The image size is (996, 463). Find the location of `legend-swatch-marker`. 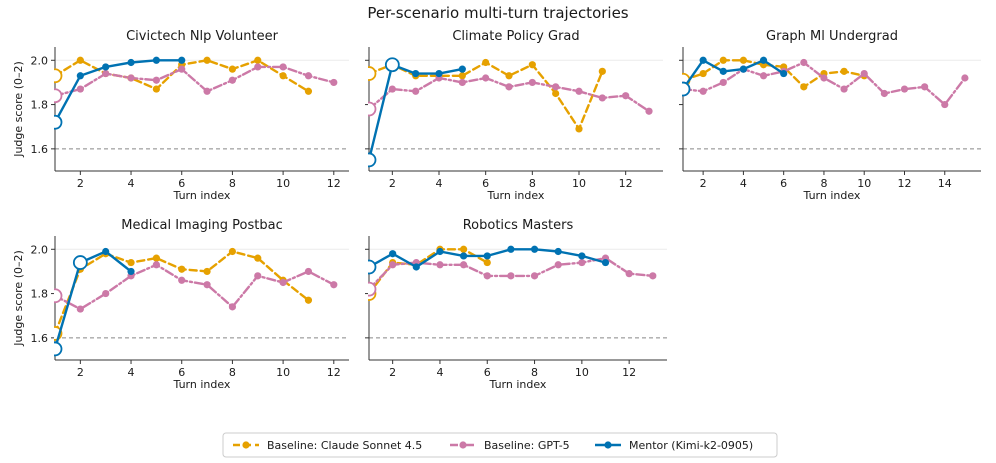

legend-swatch-marker is located at coordinates (246, 445).